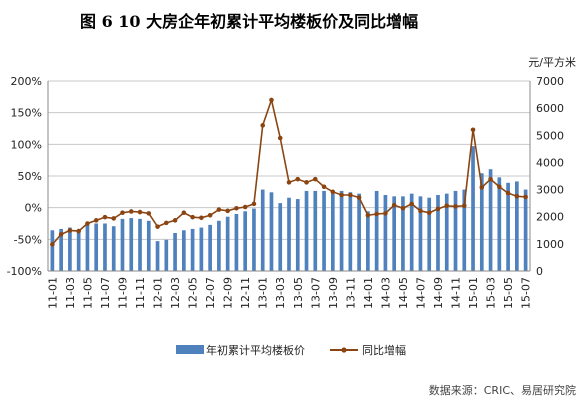  I want to click on x-tick-label: 11-09, so click(122, 293).